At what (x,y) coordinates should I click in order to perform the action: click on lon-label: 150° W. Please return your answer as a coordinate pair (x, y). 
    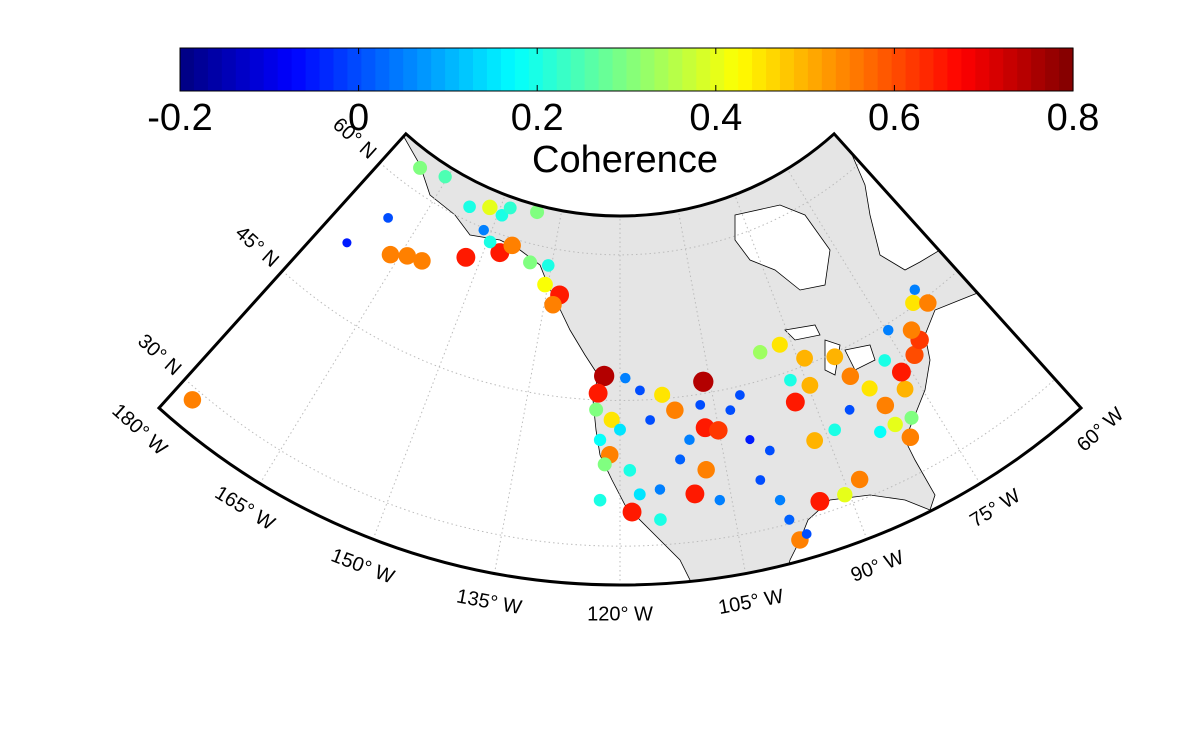
    Looking at the image, I should click on (362, 567).